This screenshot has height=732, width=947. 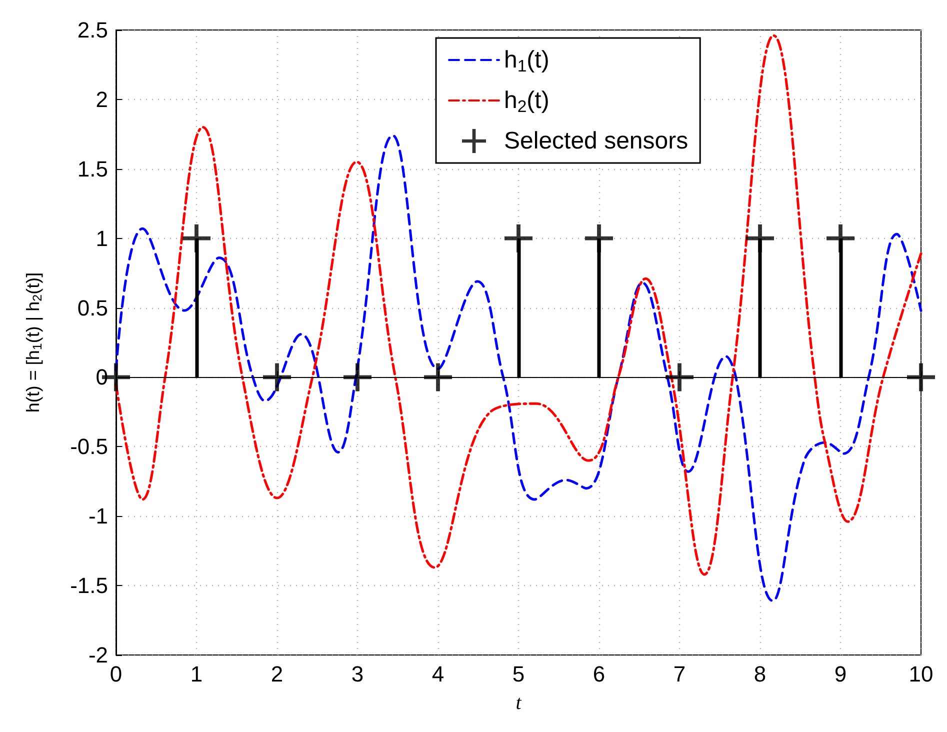 What do you see at coordinates (599, 674) in the screenshot?
I see `x-tick-label: 6` at bounding box center [599, 674].